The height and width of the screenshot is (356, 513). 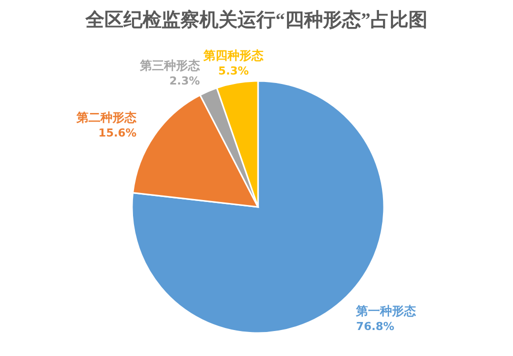 I want to click on slice-label: 第二种形态, so click(x=107, y=117).